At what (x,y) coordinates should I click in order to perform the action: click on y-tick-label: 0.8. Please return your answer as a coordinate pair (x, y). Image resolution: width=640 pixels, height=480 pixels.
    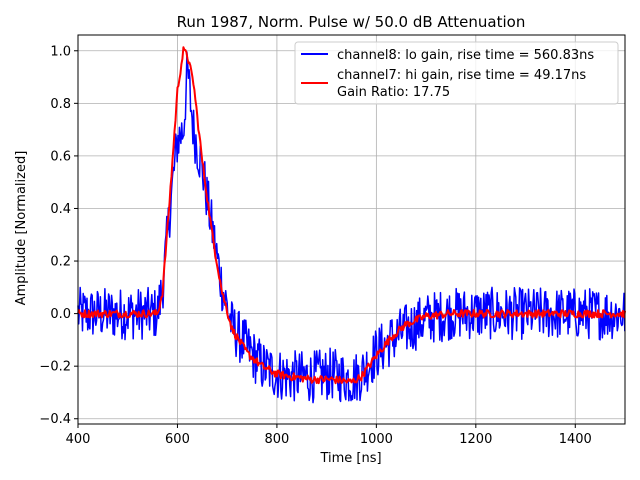
    Looking at the image, I should click on (60, 104).